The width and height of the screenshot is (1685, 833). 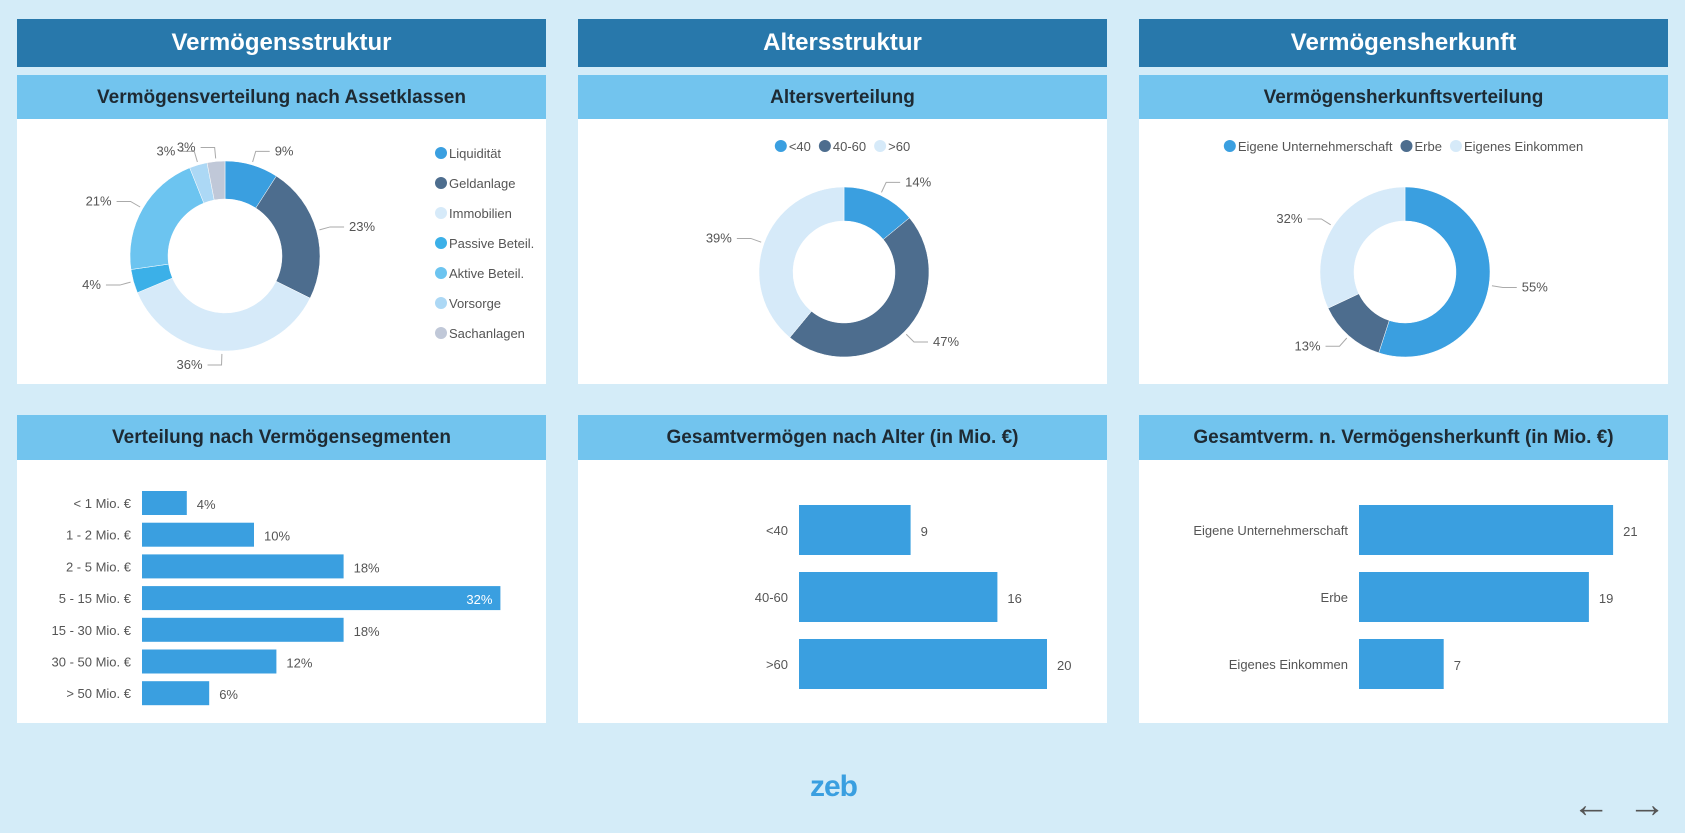 I want to click on bar-30-50-mio, so click(x=209, y=661).